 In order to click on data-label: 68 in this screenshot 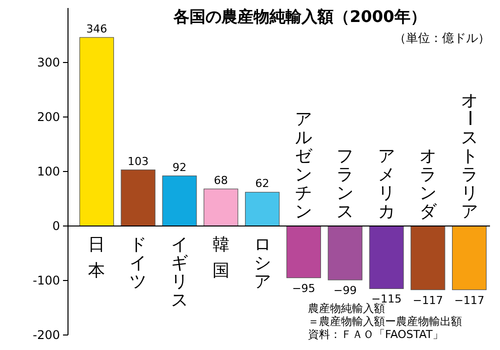, I will do `click(221, 180)`.